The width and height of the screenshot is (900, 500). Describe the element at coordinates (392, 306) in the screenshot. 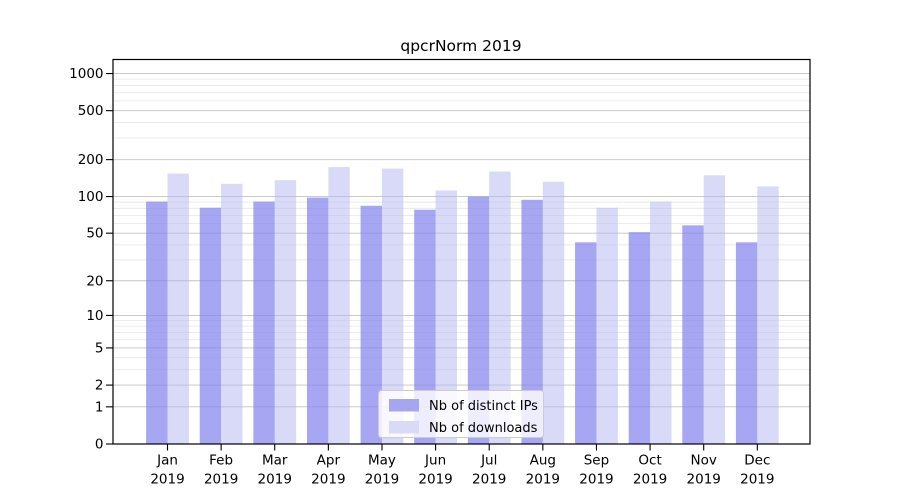

I see `bar-nb-of-downloads-may` at that location.